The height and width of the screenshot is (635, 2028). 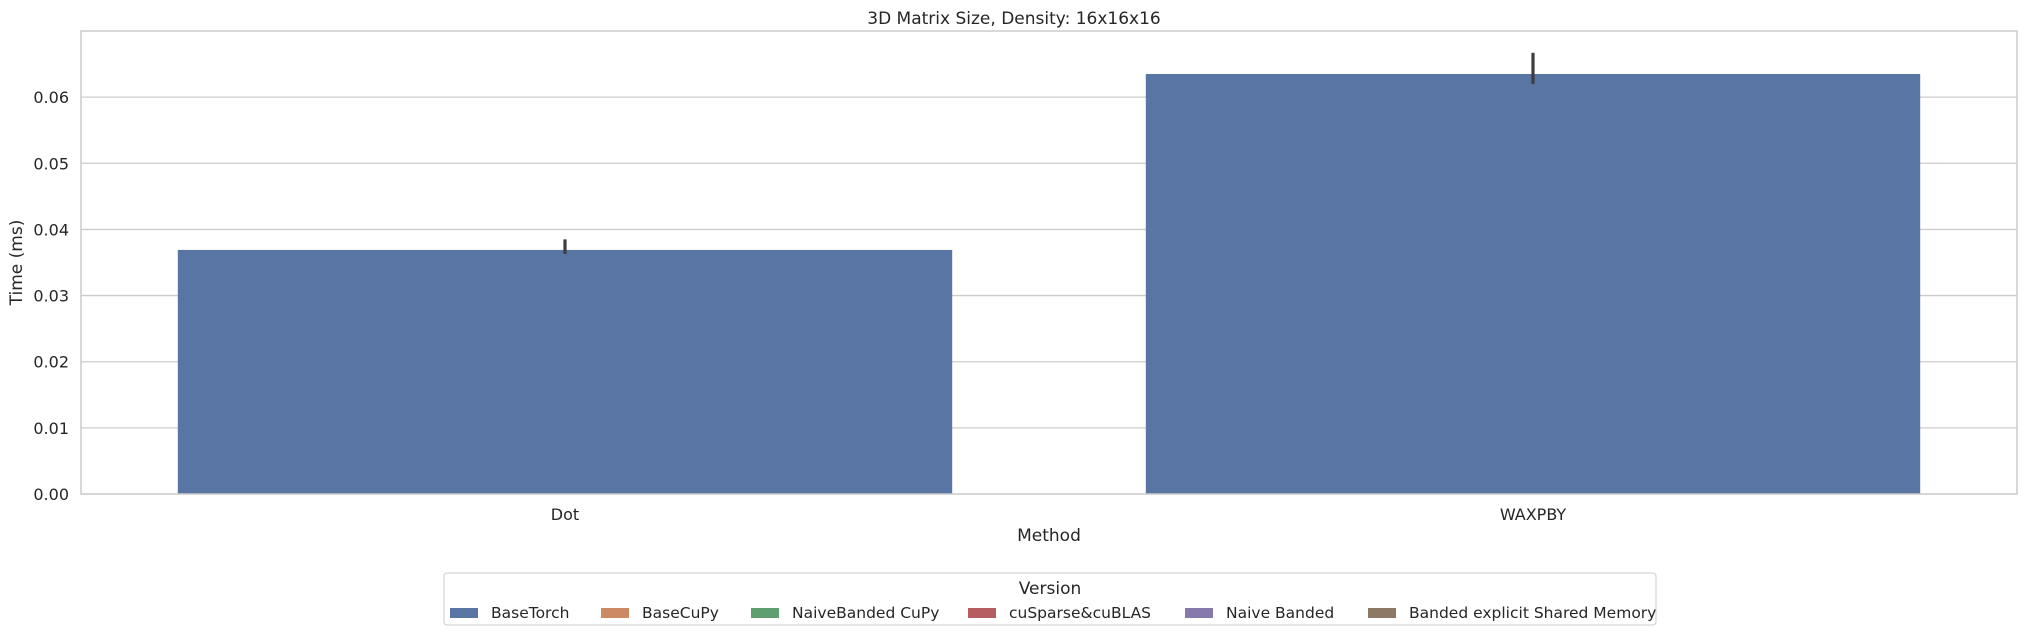 I want to click on y-tick-label: 0.05, so click(x=51, y=163).